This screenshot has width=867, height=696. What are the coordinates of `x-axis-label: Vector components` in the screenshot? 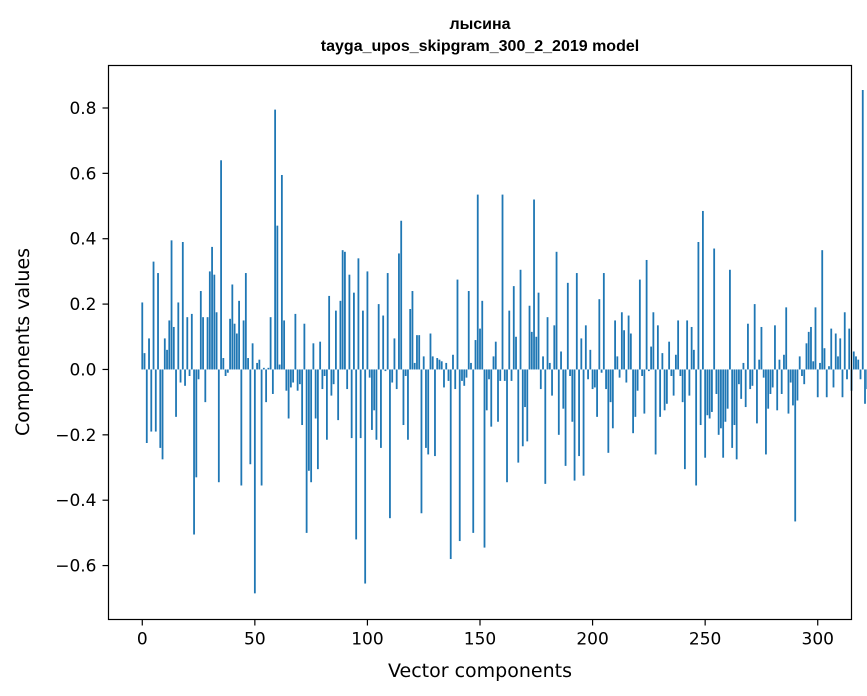 It's located at (480, 671).